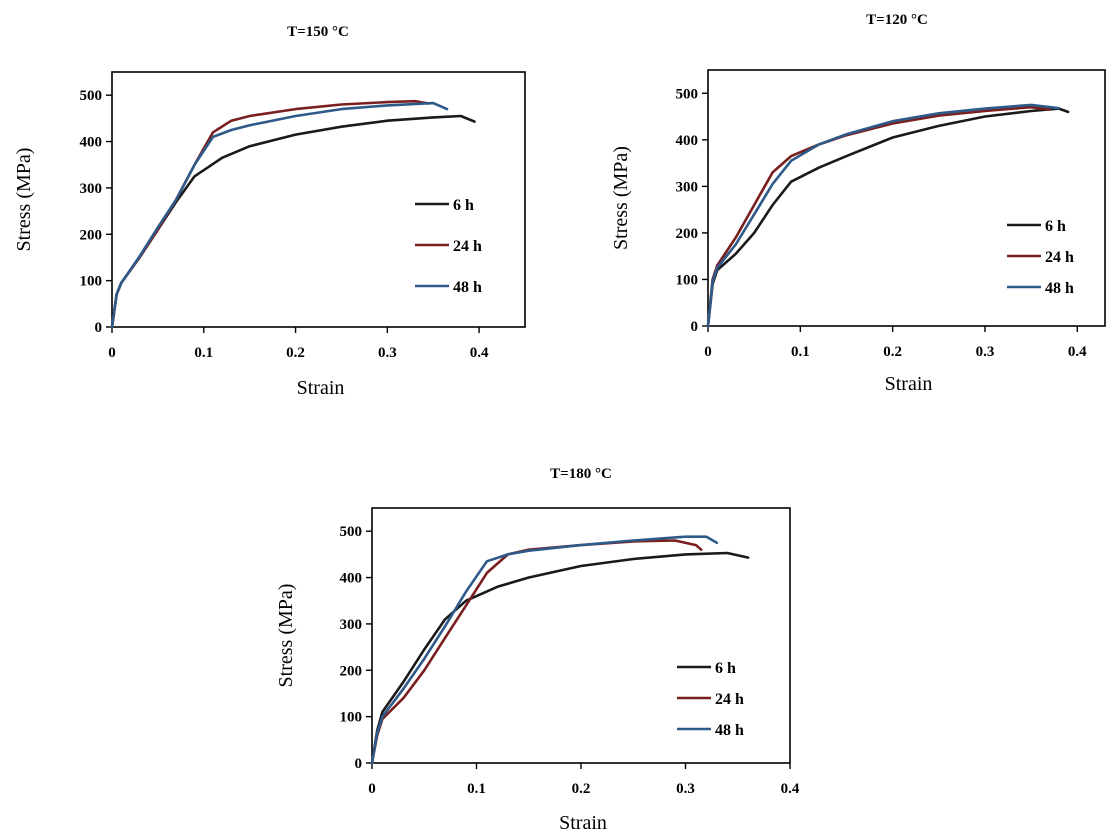 This screenshot has width=1109, height=834. What do you see at coordinates (897, 20) in the screenshot?
I see `chart-title: T=120 °C` at bounding box center [897, 20].